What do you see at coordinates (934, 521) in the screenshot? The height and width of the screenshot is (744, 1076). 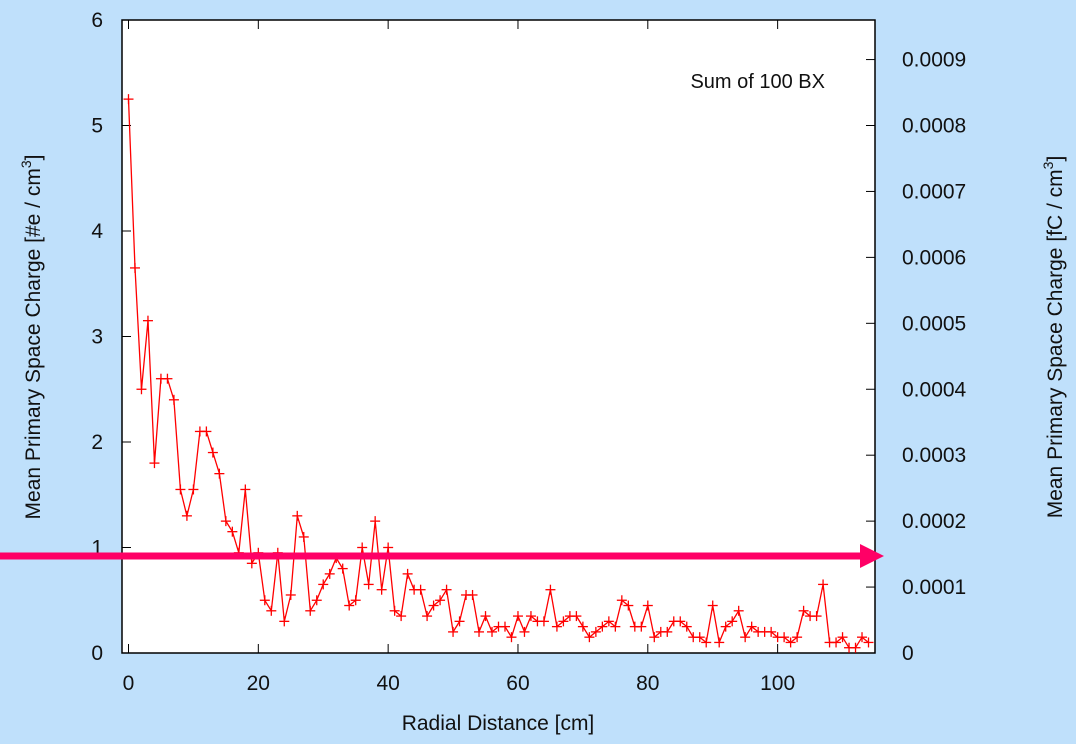 I see `y2-tick-label: 0.0002` at bounding box center [934, 521].